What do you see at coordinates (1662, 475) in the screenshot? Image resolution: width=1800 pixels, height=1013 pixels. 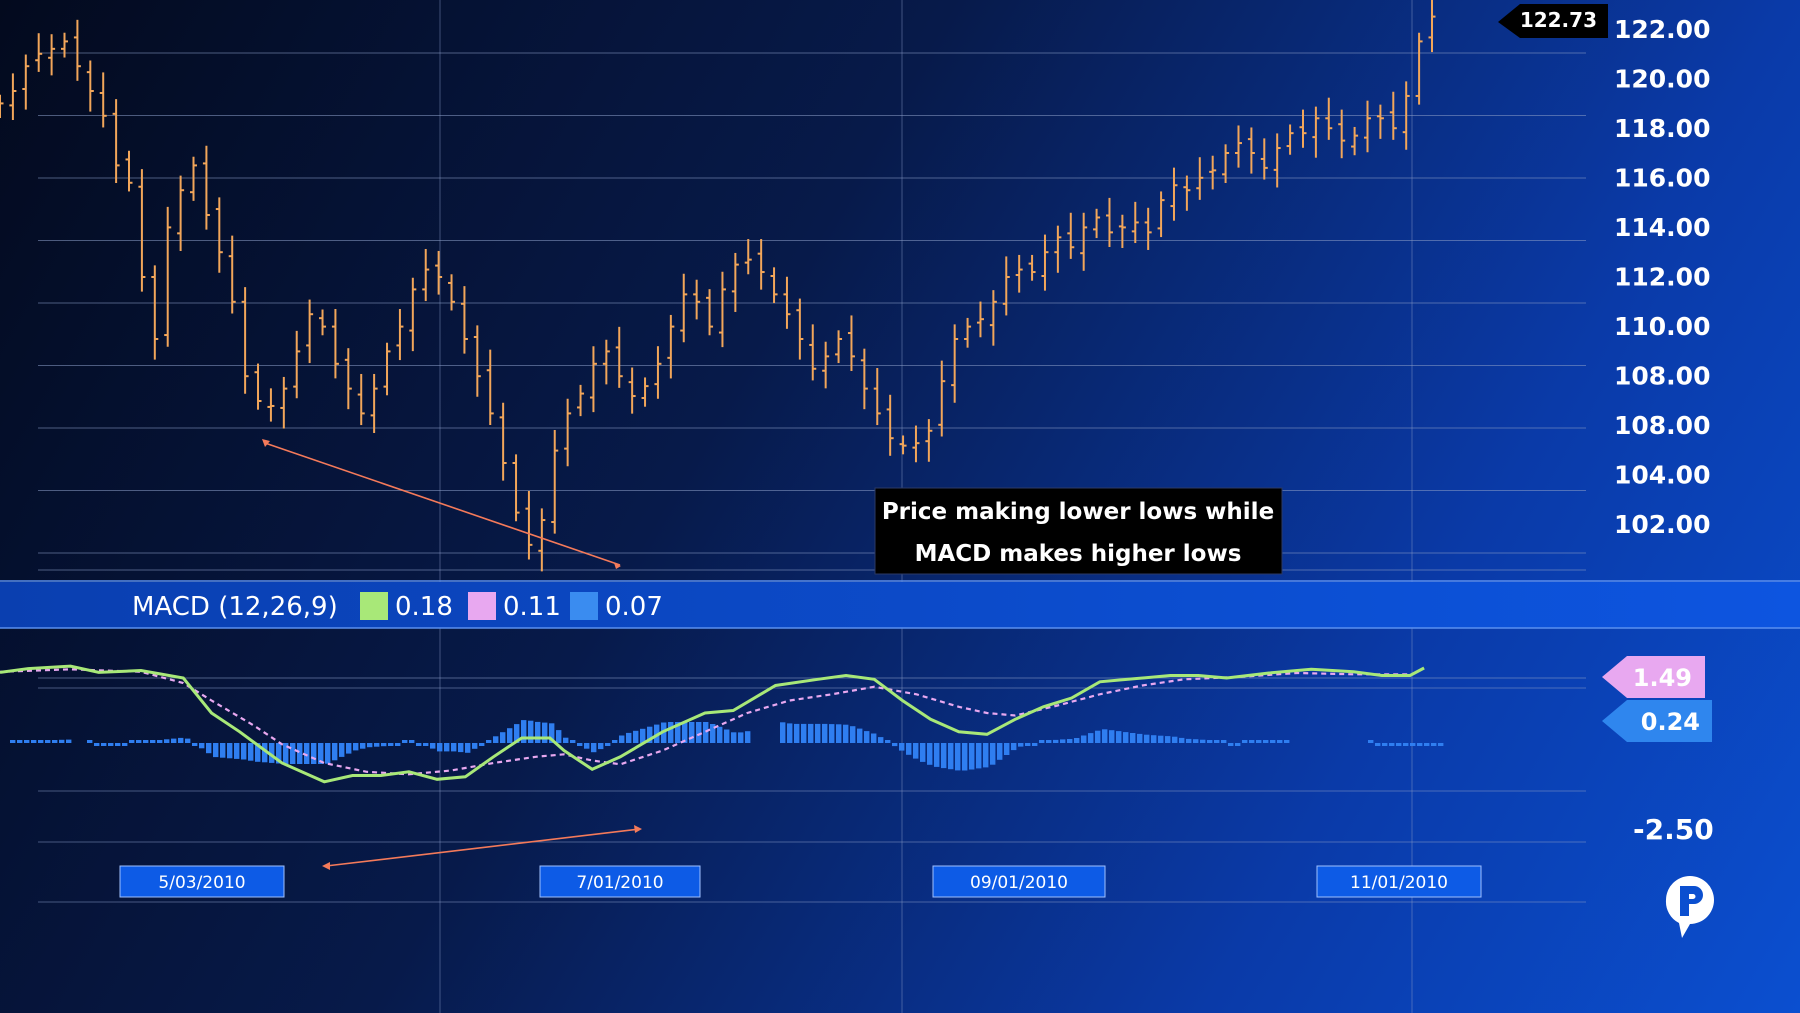 I see `price-y-tick-label: 104.00` at bounding box center [1662, 475].